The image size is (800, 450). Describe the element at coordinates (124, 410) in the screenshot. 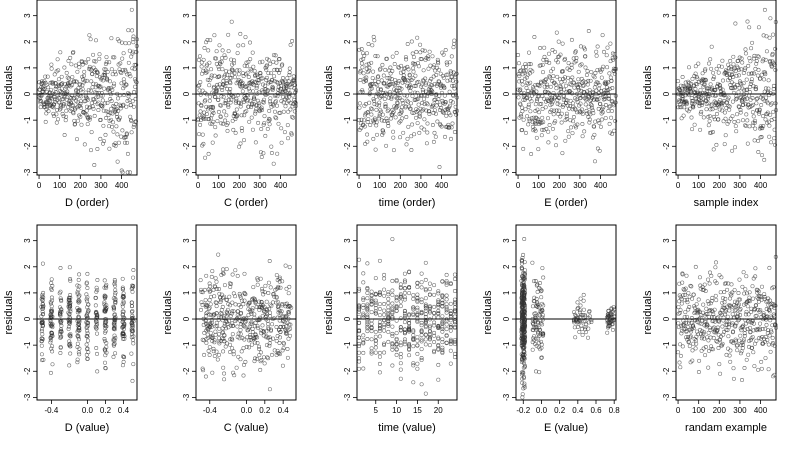

I see `x-tick-label: 0.4` at that location.